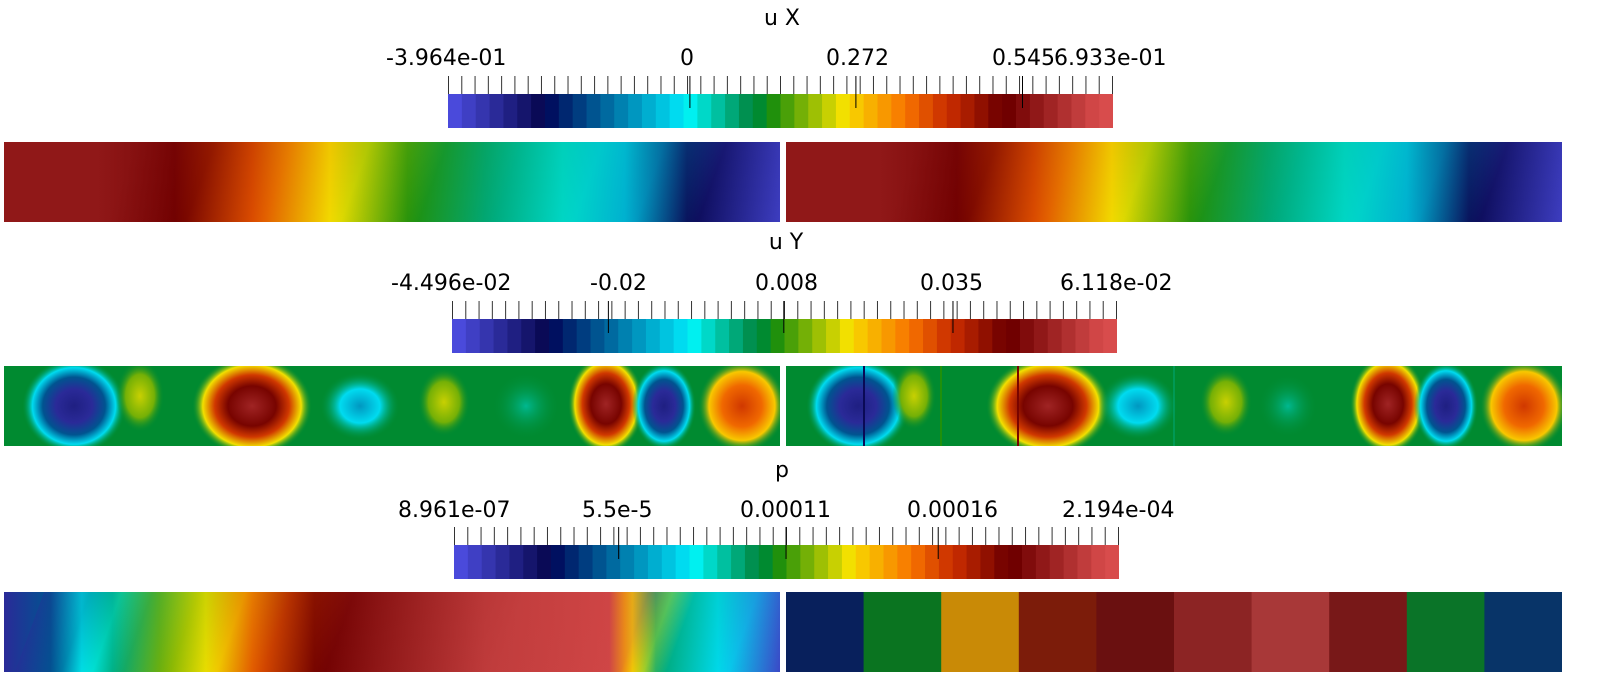 This screenshot has width=1620, height=697. Describe the element at coordinates (618, 283) in the screenshot. I see `colorbar-tick-label: -0.02` at that location.